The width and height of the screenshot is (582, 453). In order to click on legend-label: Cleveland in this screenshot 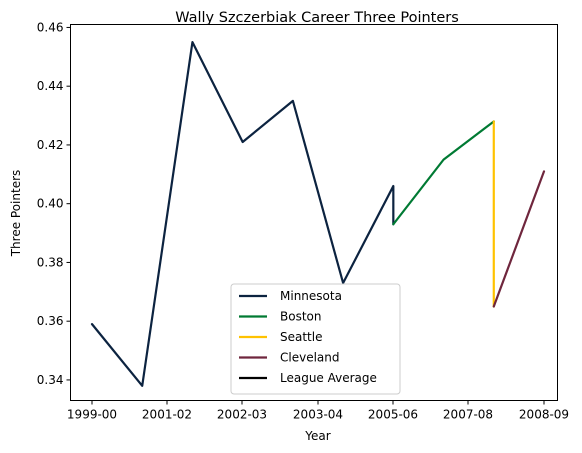, I will do `click(310, 358)`.